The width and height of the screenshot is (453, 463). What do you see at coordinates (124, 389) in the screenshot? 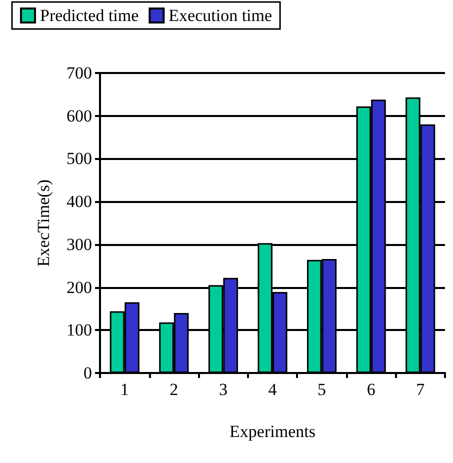
I see `x-tick-label: 1` at bounding box center [124, 389].